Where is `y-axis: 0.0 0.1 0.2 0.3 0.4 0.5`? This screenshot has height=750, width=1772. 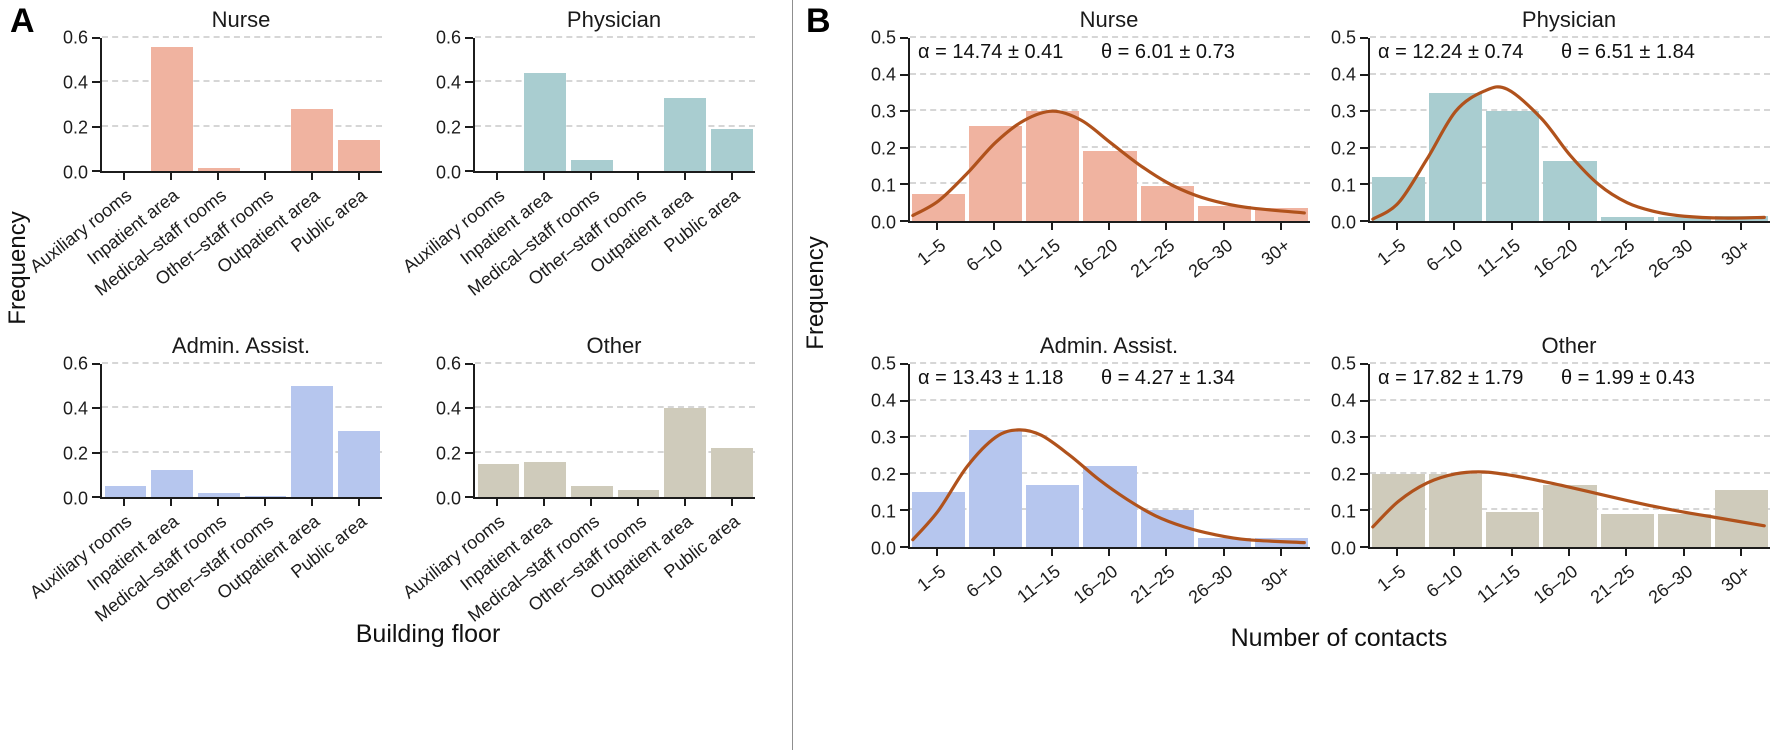
y-axis: 0.0 0.1 0.2 0.3 0.4 0.5 is located at coordinates (884, 456).